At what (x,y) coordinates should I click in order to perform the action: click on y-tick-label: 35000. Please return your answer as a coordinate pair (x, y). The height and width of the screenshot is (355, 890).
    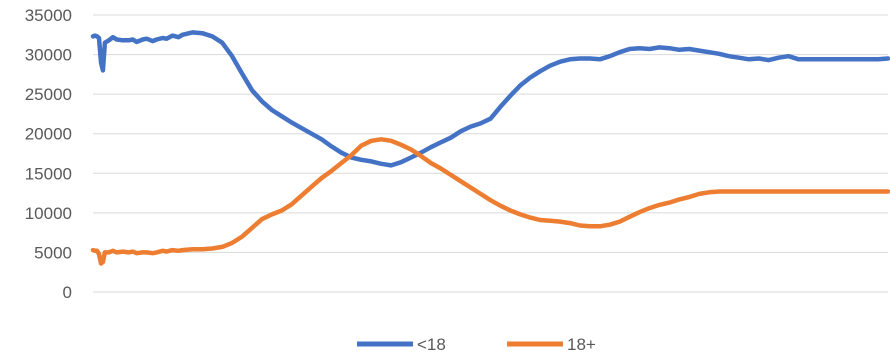
    Looking at the image, I should click on (48, 15).